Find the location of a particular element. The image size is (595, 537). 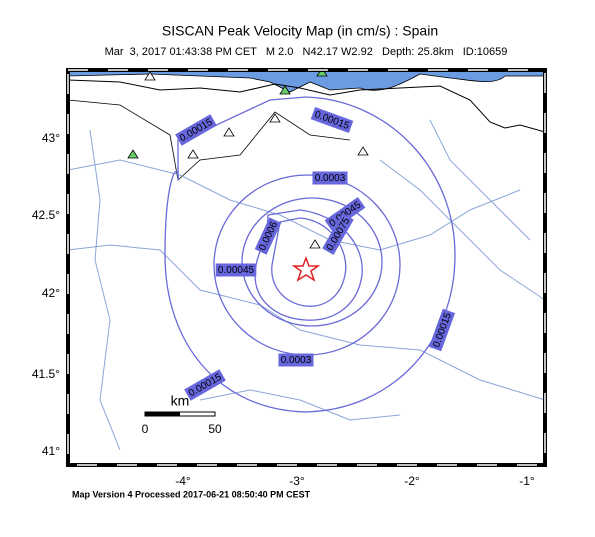

lat-label: 41.5° is located at coordinates (46, 374).